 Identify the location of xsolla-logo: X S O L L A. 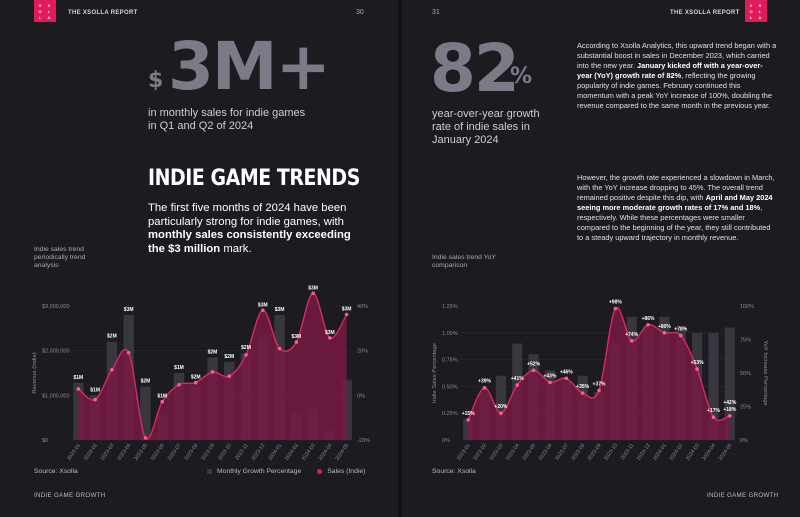
(45, 11).